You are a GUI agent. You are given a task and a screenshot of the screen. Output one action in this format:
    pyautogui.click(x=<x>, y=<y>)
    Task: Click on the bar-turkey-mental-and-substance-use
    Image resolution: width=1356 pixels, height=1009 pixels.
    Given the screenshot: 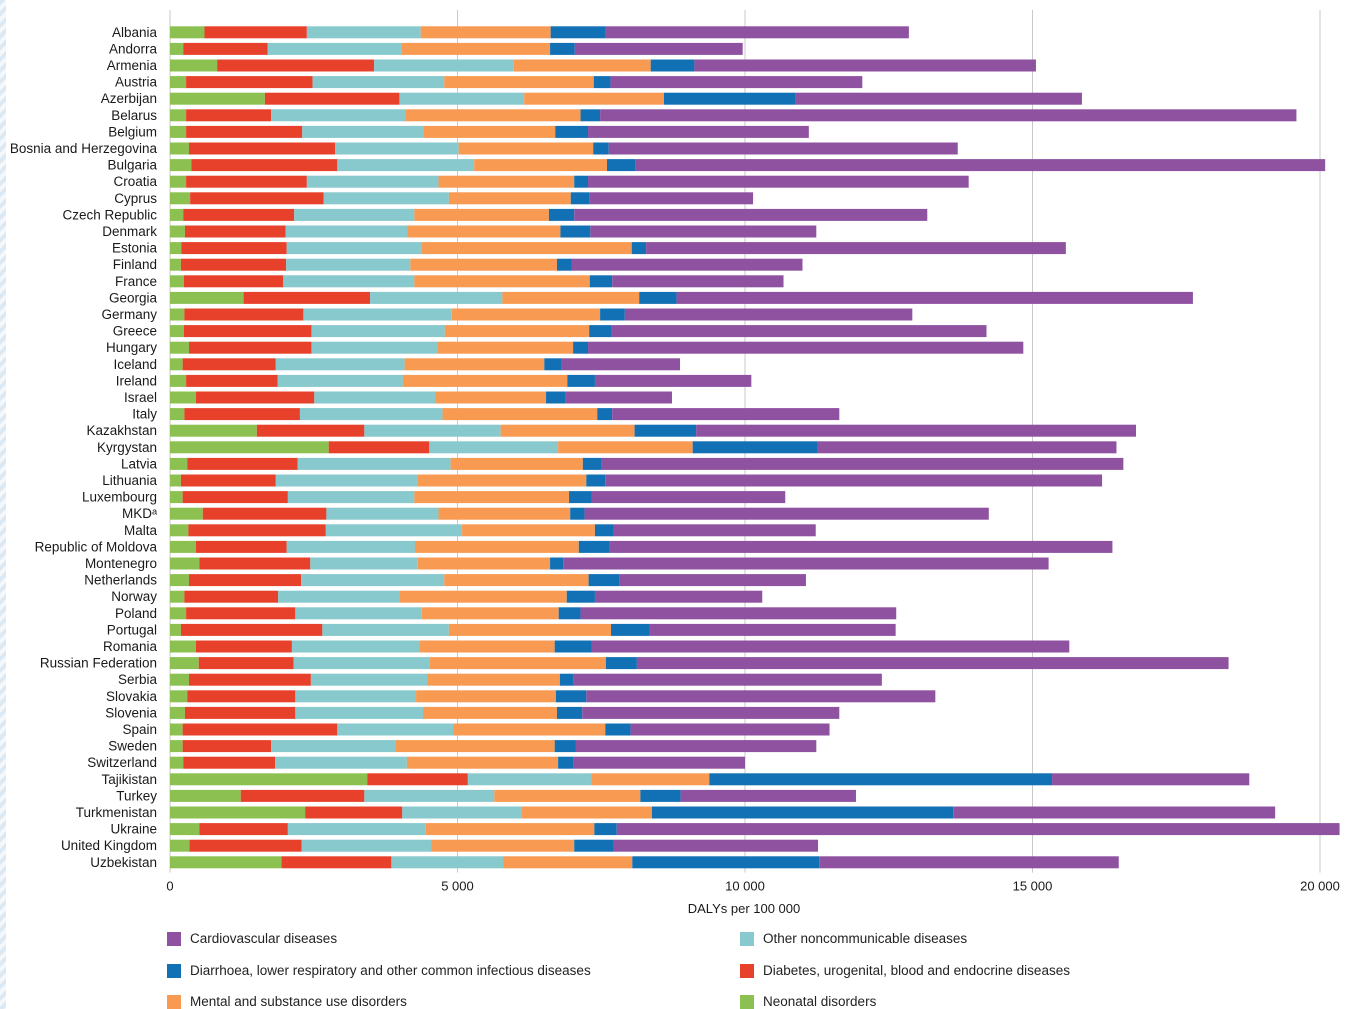 What is the action you would take?
    pyautogui.click(x=567, y=795)
    